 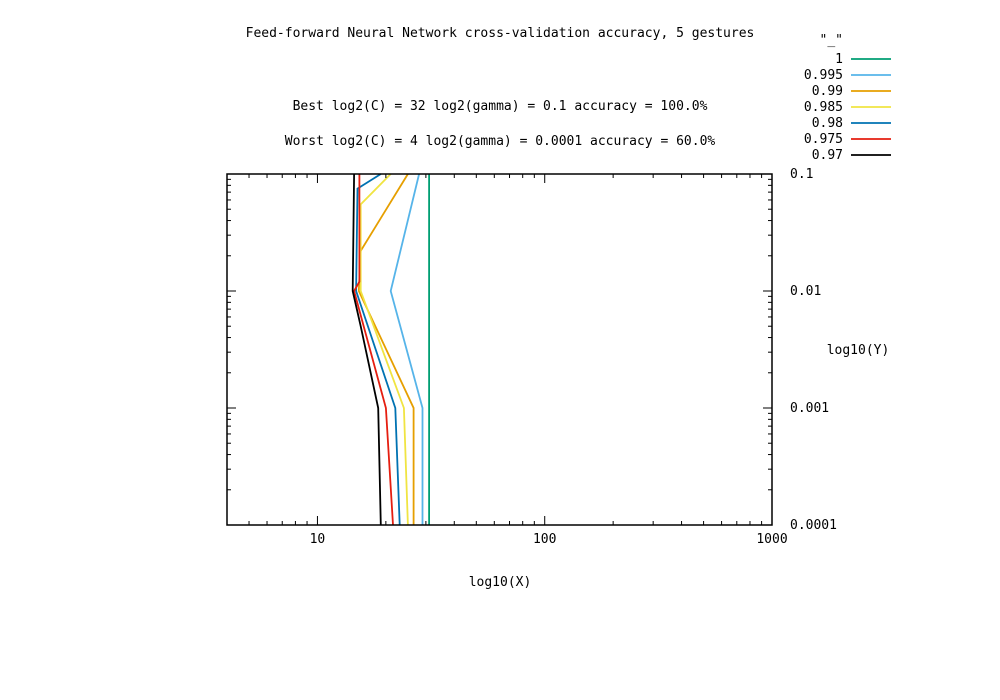 What do you see at coordinates (831, 40) in the screenshot?
I see `legend-title: "_"` at bounding box center [831, 40].